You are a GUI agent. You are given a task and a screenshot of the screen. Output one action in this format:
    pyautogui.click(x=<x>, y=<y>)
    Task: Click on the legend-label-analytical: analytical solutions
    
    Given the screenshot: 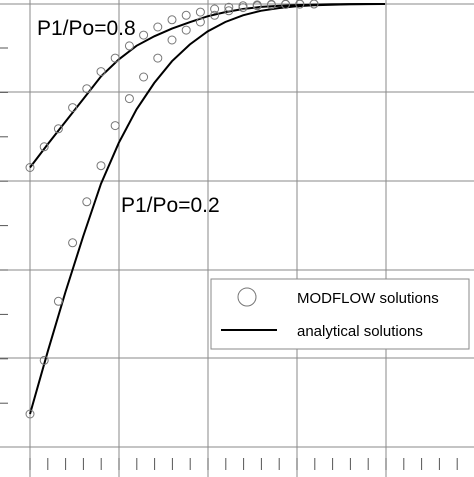 What is the action you would take?
    pyautogui.click(x=360, y=331)
    